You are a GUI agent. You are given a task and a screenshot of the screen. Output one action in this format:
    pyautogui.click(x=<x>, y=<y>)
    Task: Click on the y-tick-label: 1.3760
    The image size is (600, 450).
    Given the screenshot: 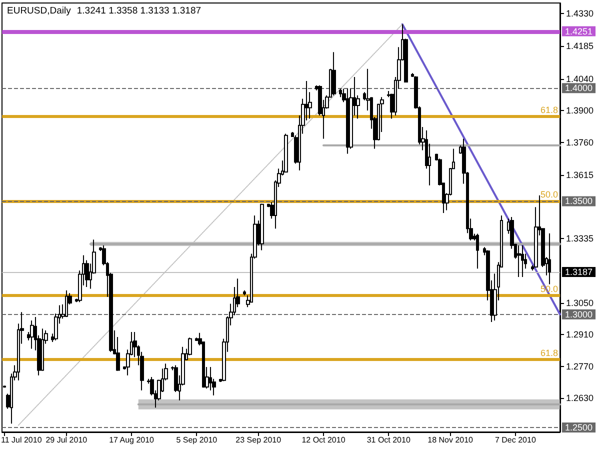 What is the action you would take?
    pyautogui.click(x=580, y=142)
    